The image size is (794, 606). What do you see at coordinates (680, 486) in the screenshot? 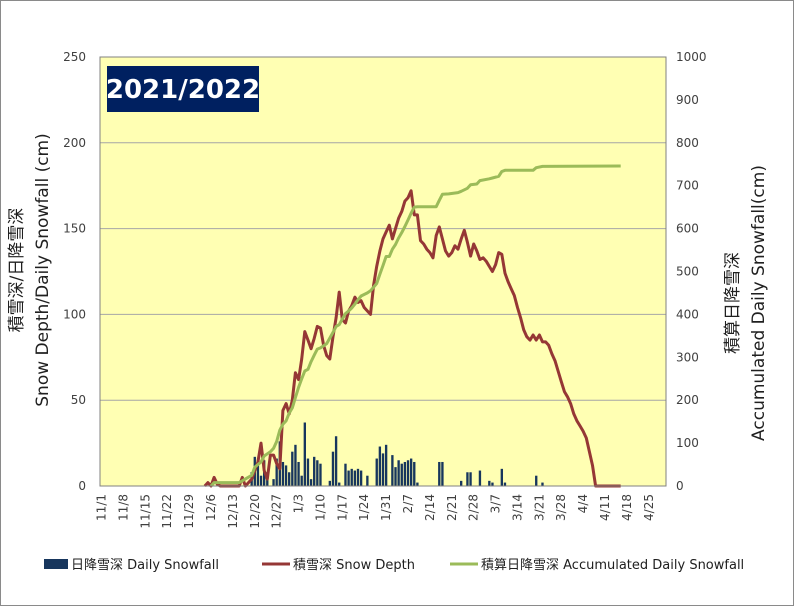
I see `right-tick-label: 0` at bounding box center [680, 486].